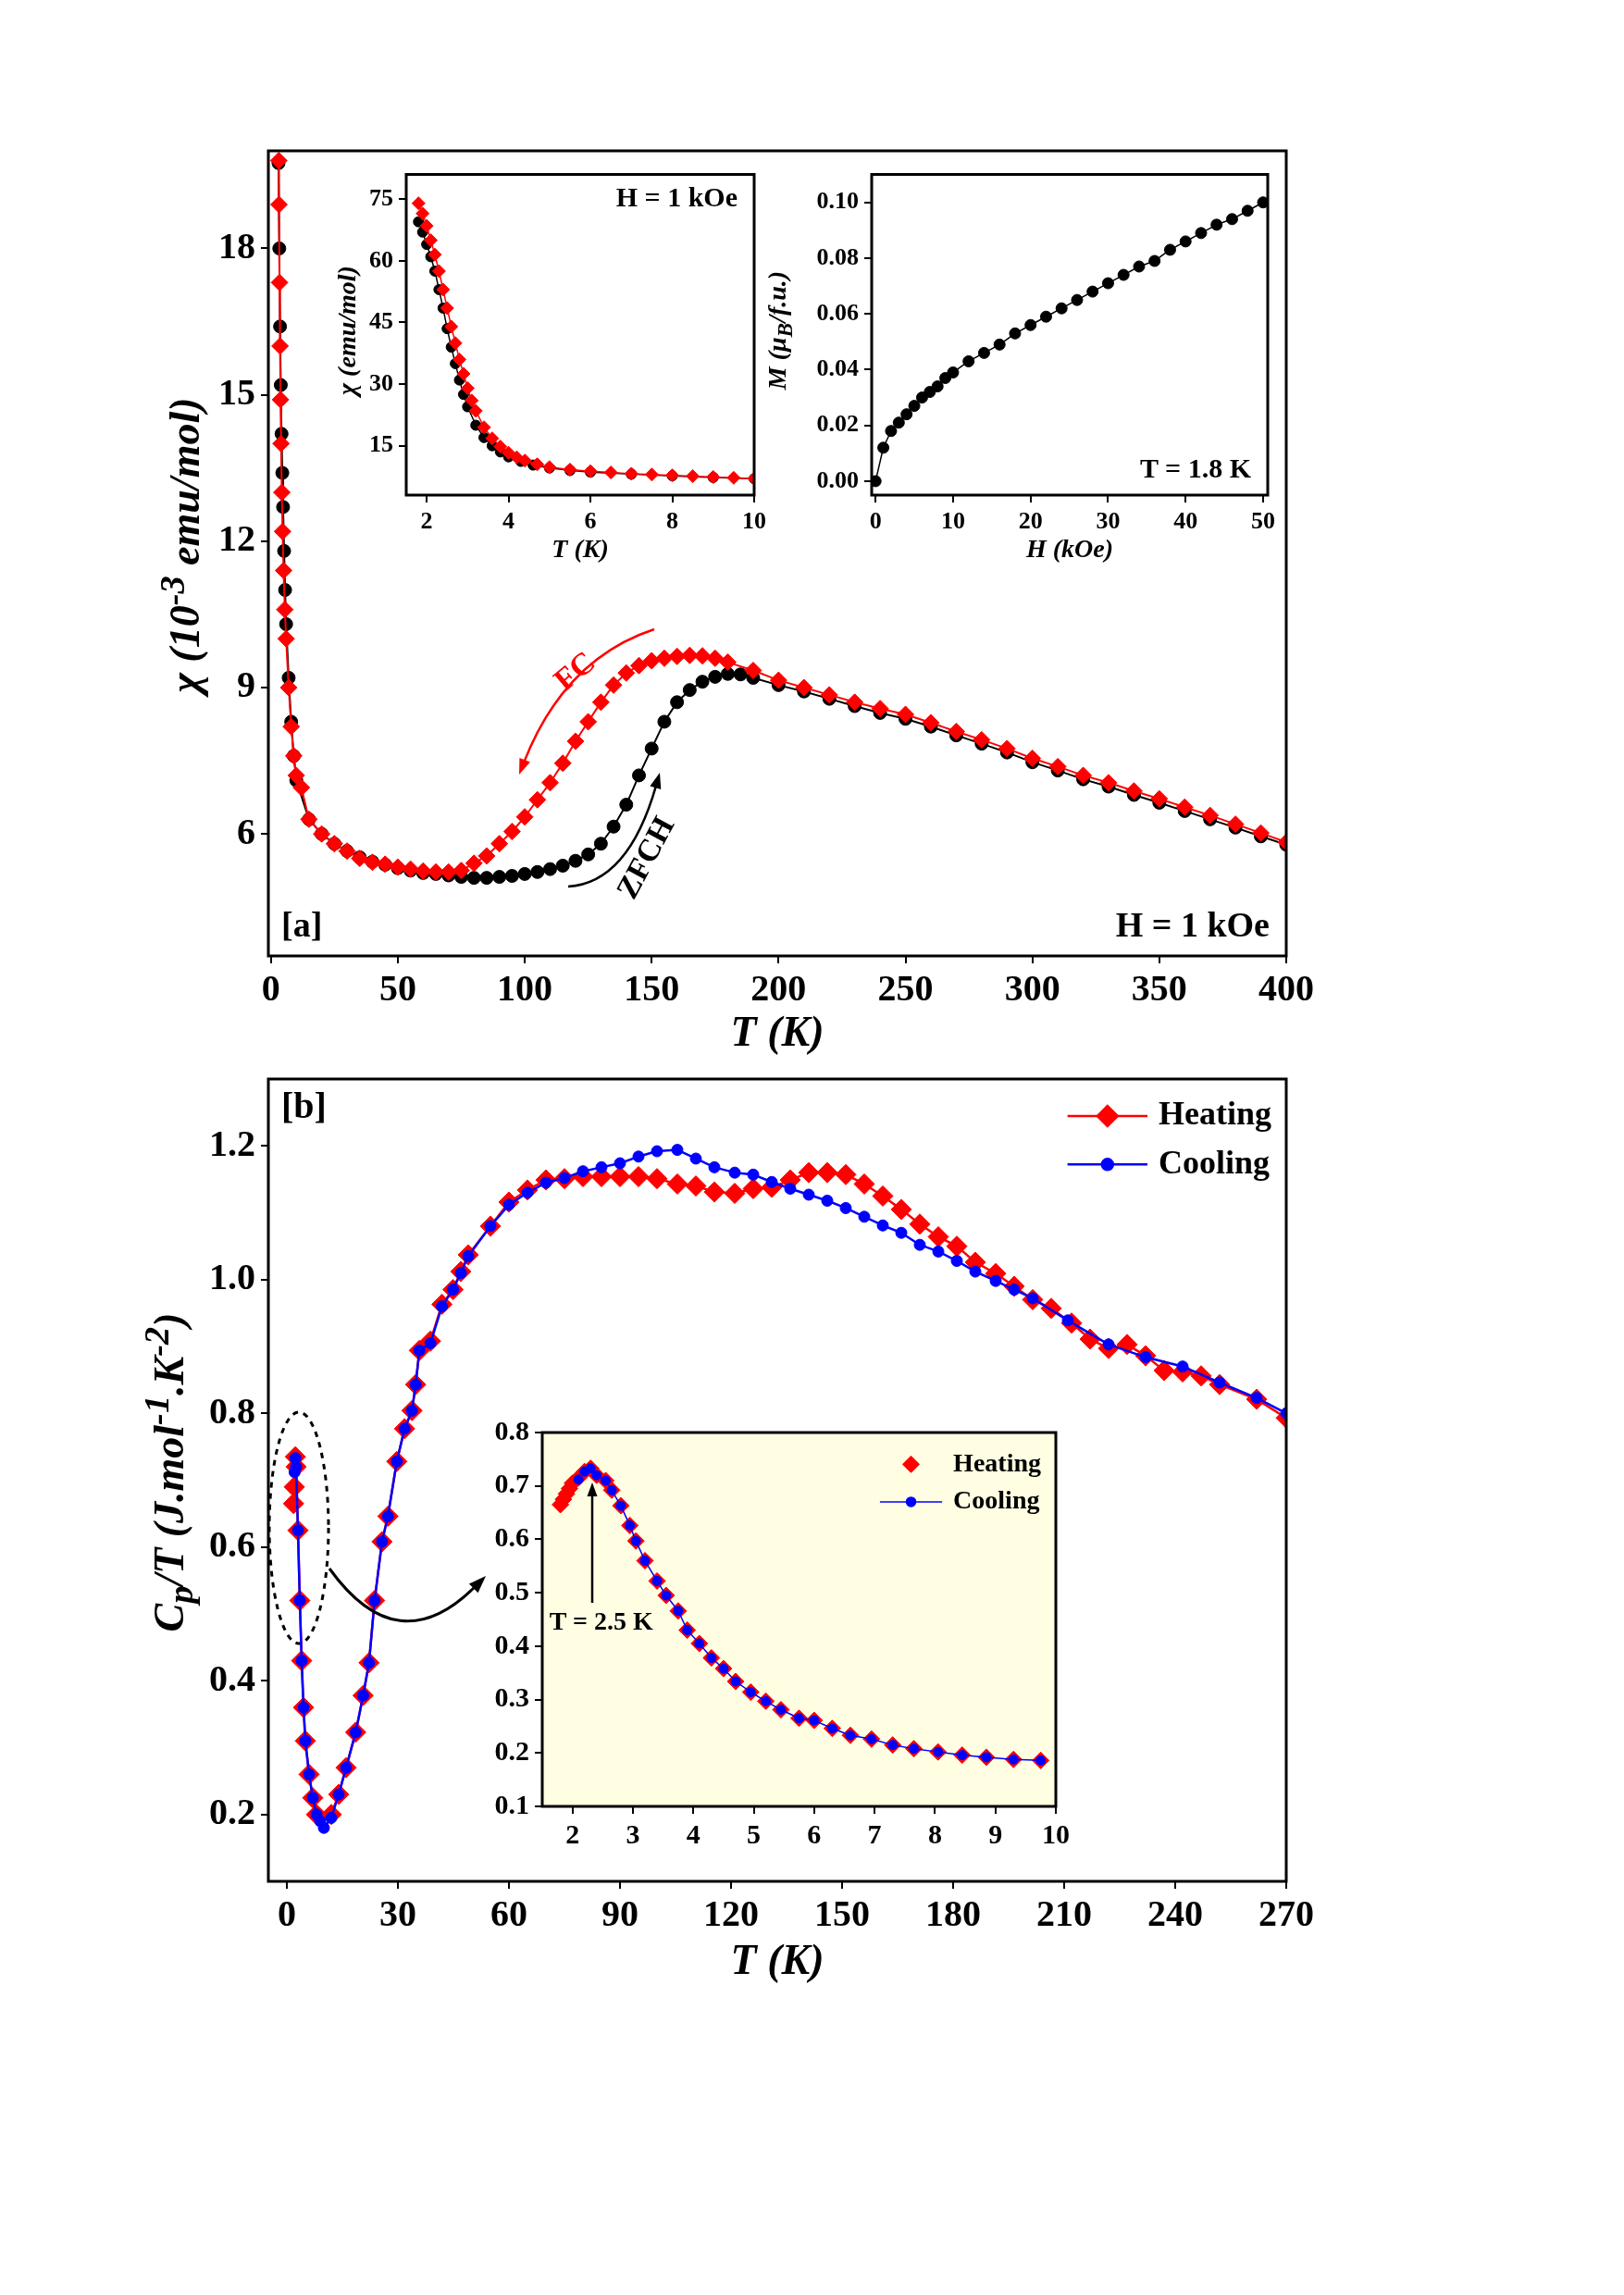 The image size is (1624, 2295). I want to click on y-tick-label: 12, so click(236, 538).